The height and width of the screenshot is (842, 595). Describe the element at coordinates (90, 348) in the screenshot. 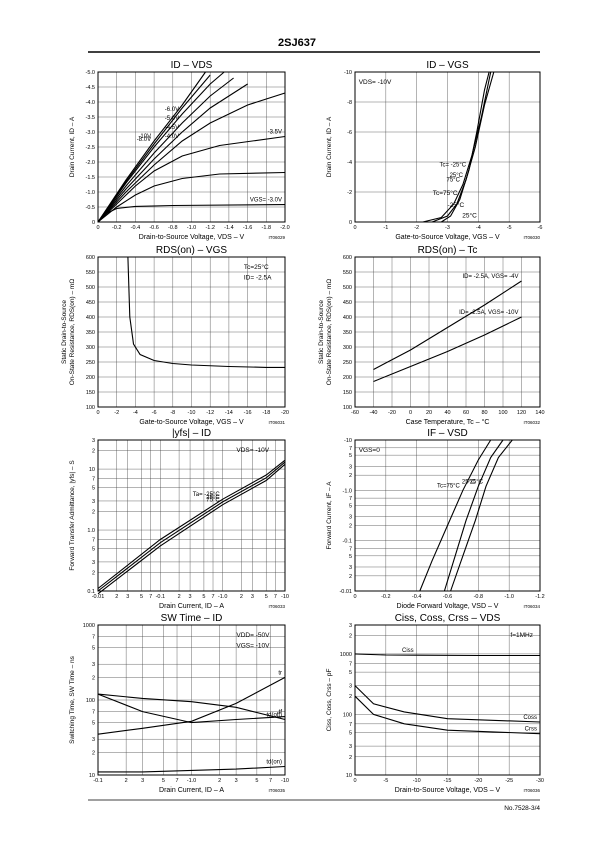

I see `y-tick-label: 300` at that location.